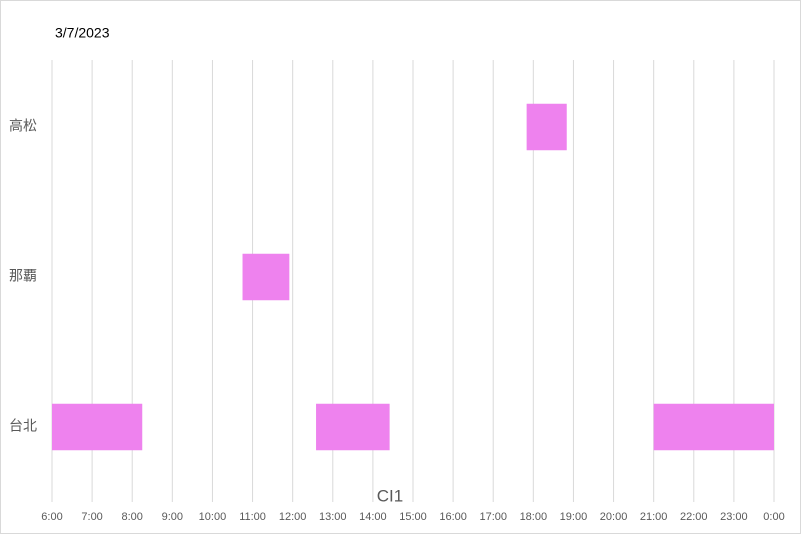  I want to click on x-axis-title: CI1, so click(390, 495).